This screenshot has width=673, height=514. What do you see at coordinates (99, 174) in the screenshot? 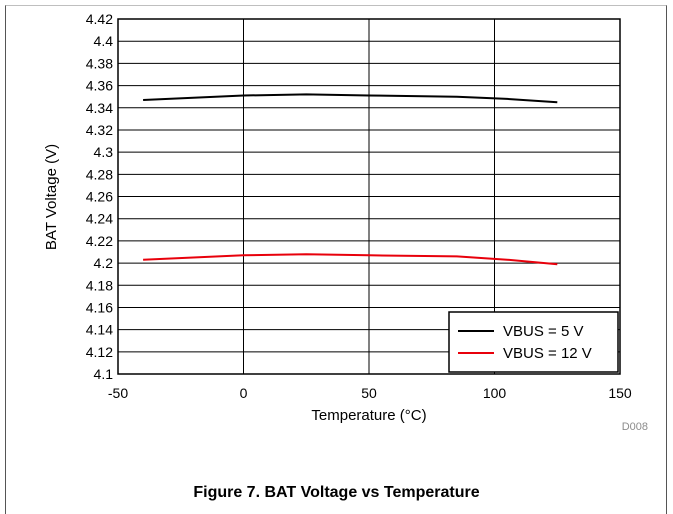
I see `y-tick-label: 4.28` at bounding box center [99, 174].